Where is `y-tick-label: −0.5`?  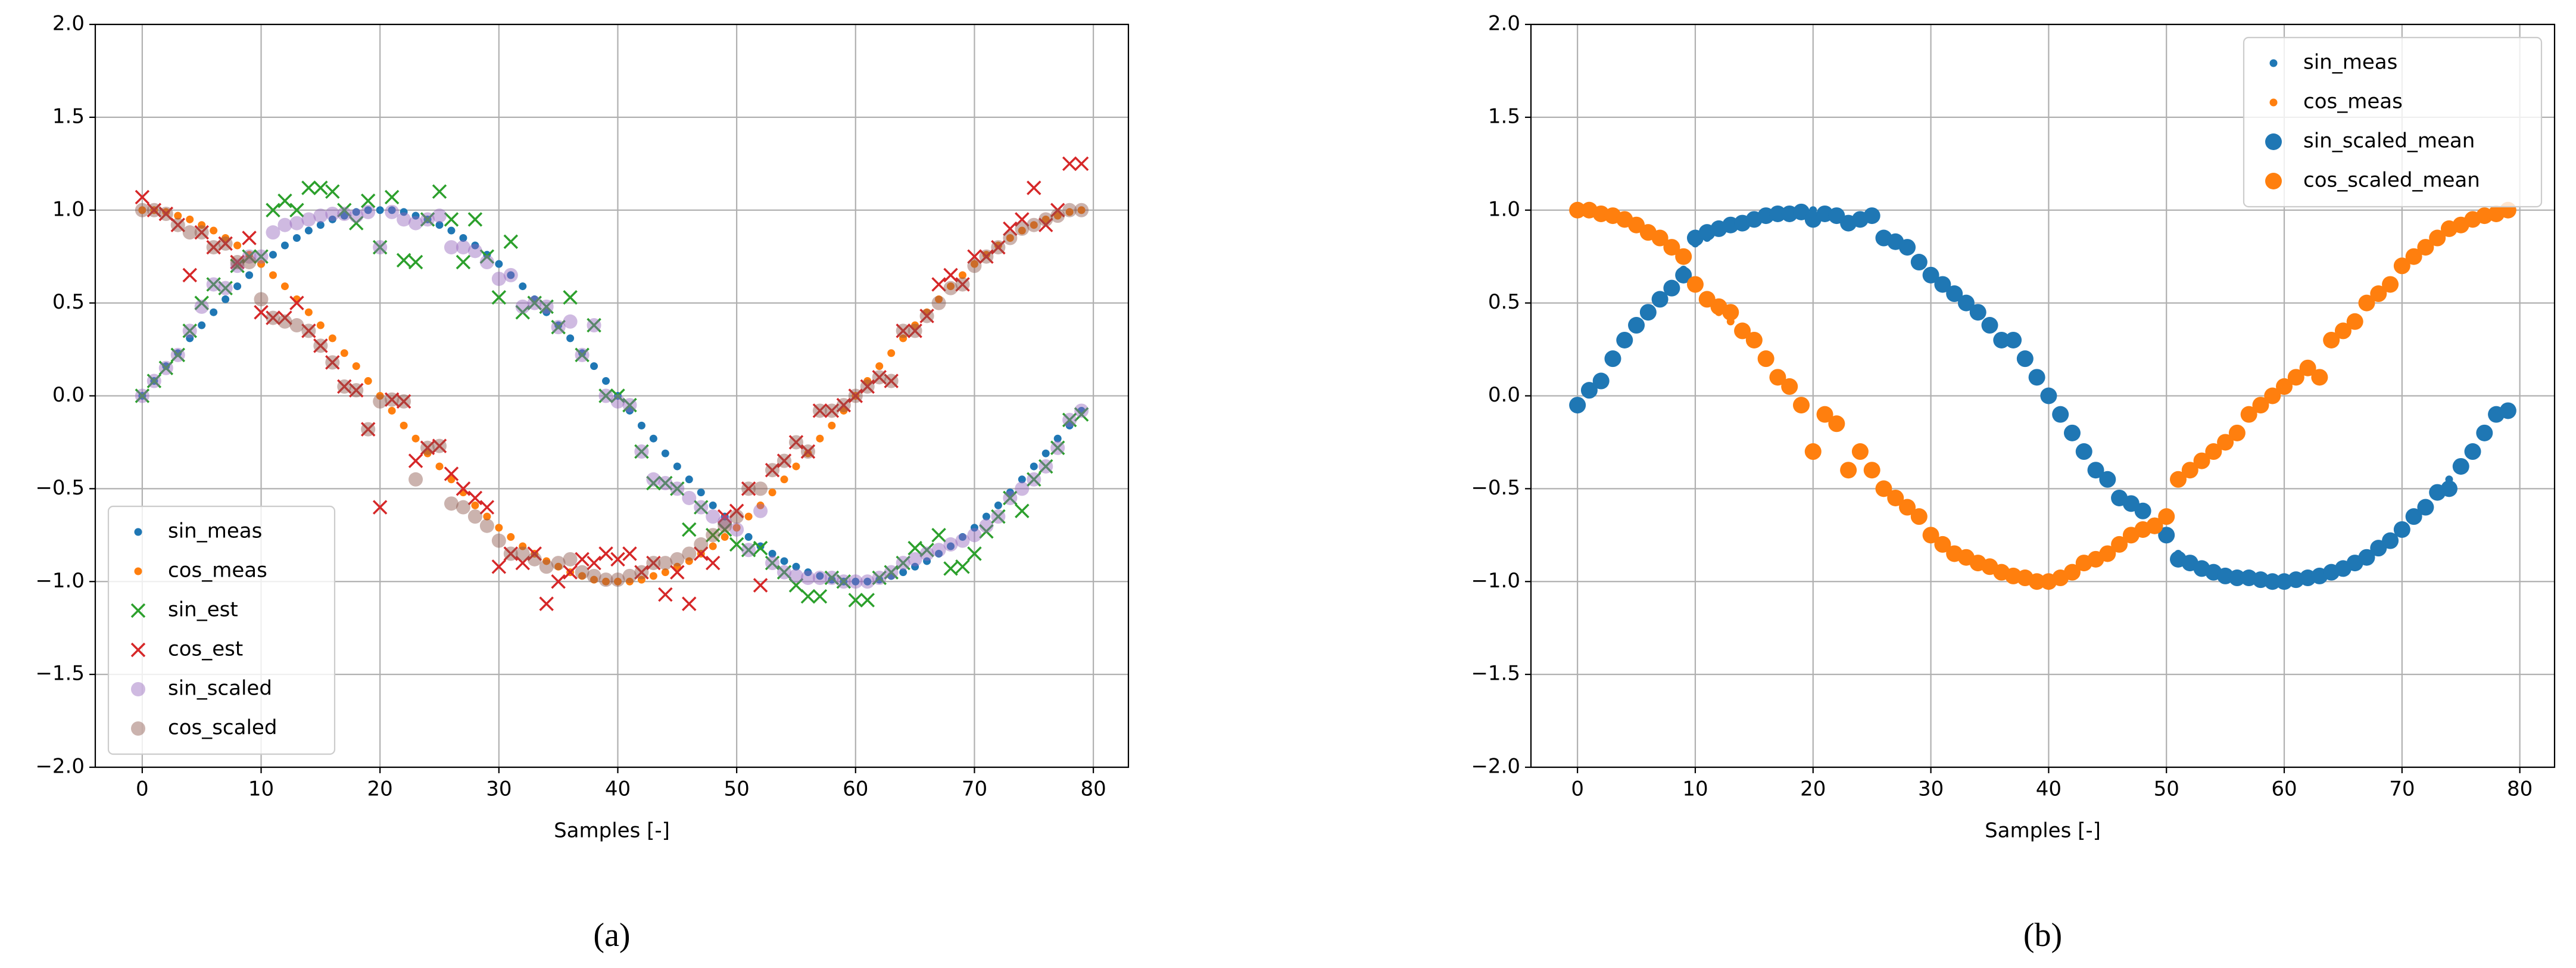
y-tick-label: −0.5 is located at coordinates (1495, 488).